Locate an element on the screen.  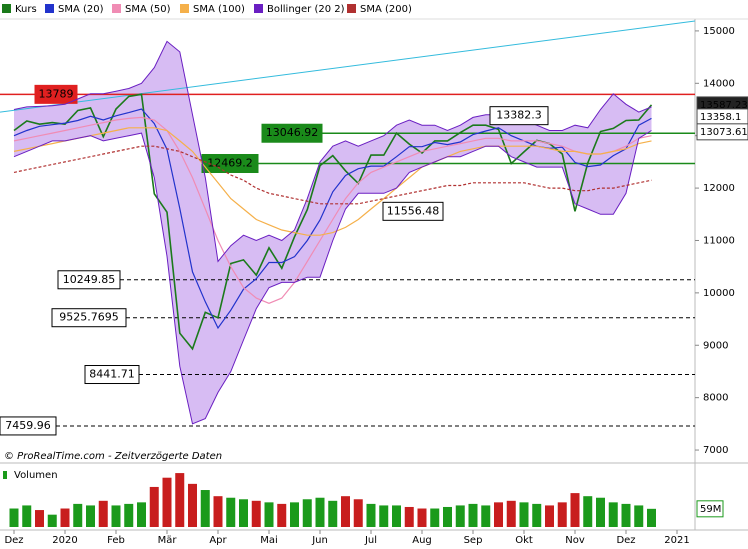
volume-title: Volumen is located at coordinates (36, 475).